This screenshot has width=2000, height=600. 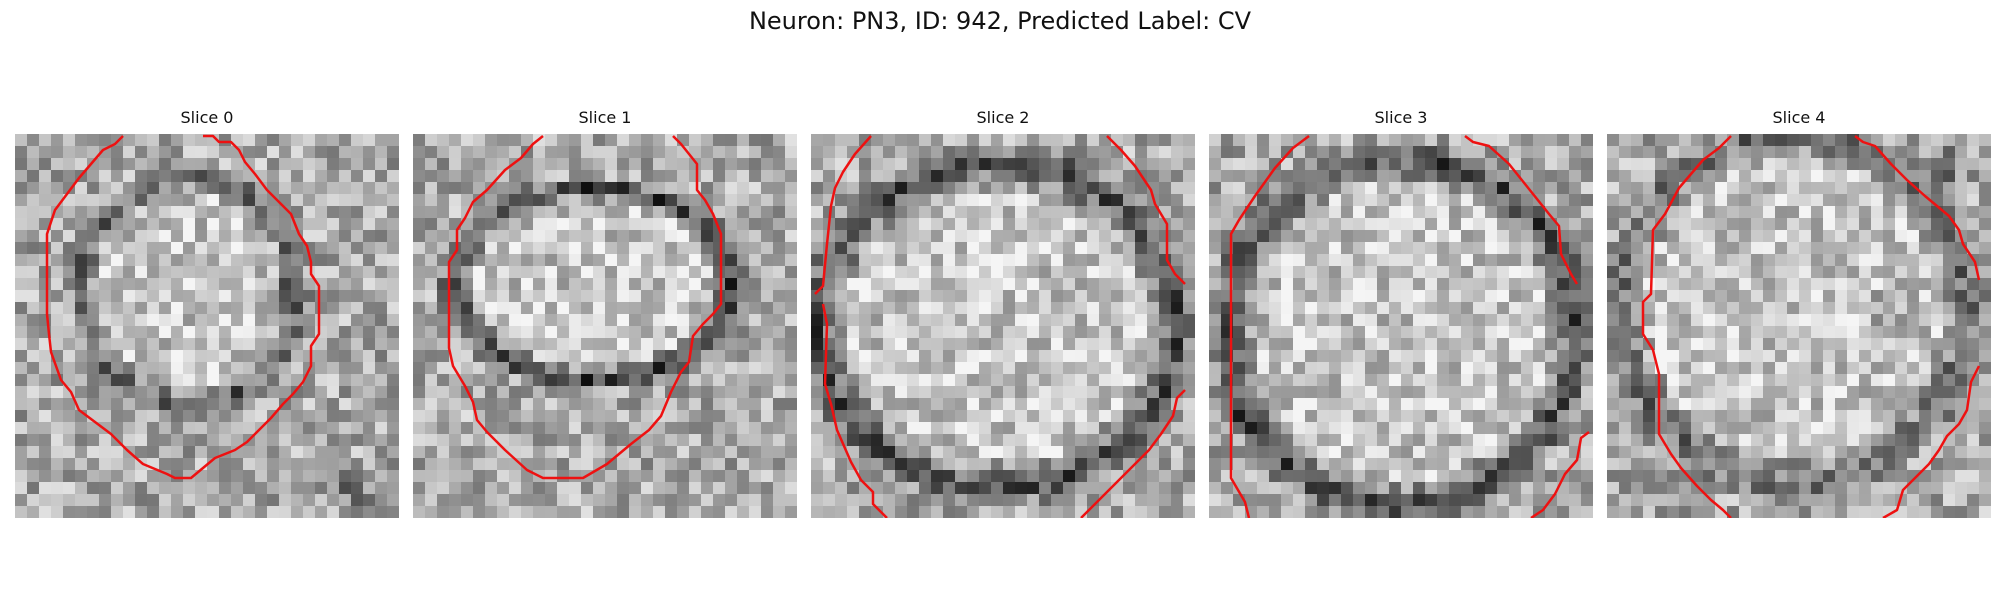 I want to click on slice-panel-0: Slice 0, so click(x=207, y=313).